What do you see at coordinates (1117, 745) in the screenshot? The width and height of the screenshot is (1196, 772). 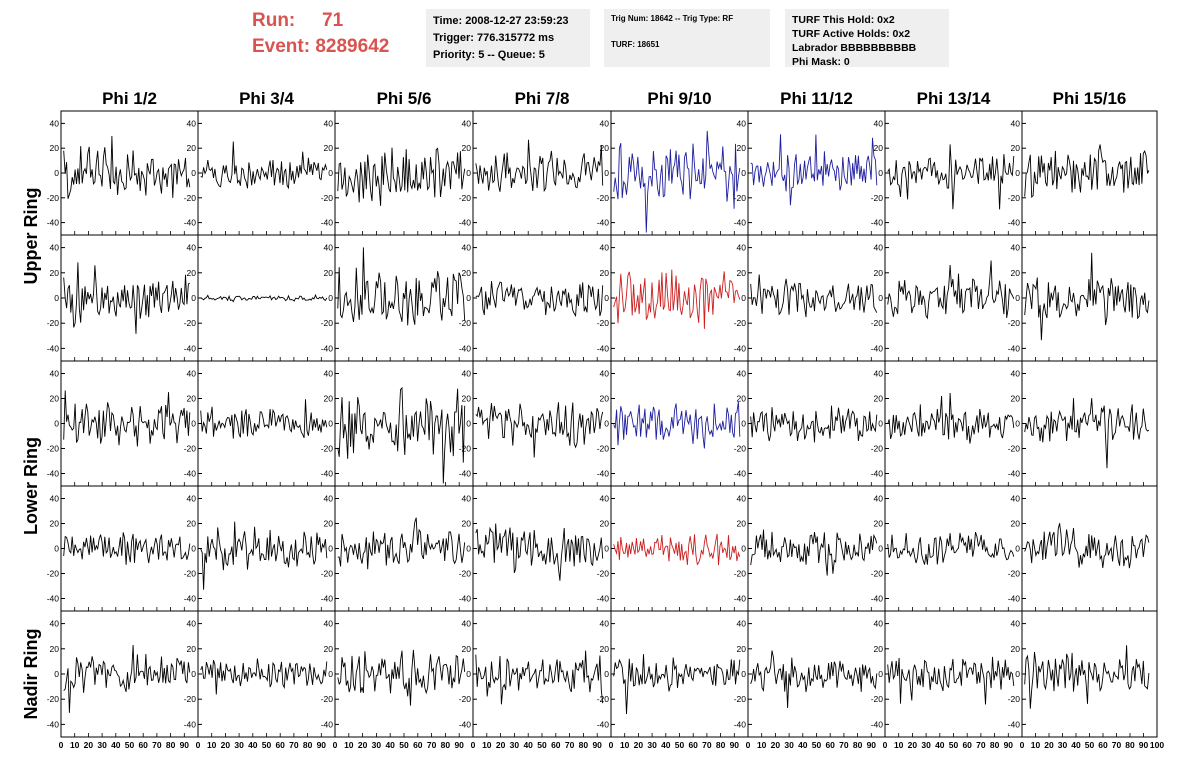 I see `x-tick-label: 70` at bounding box center [1117, 745].